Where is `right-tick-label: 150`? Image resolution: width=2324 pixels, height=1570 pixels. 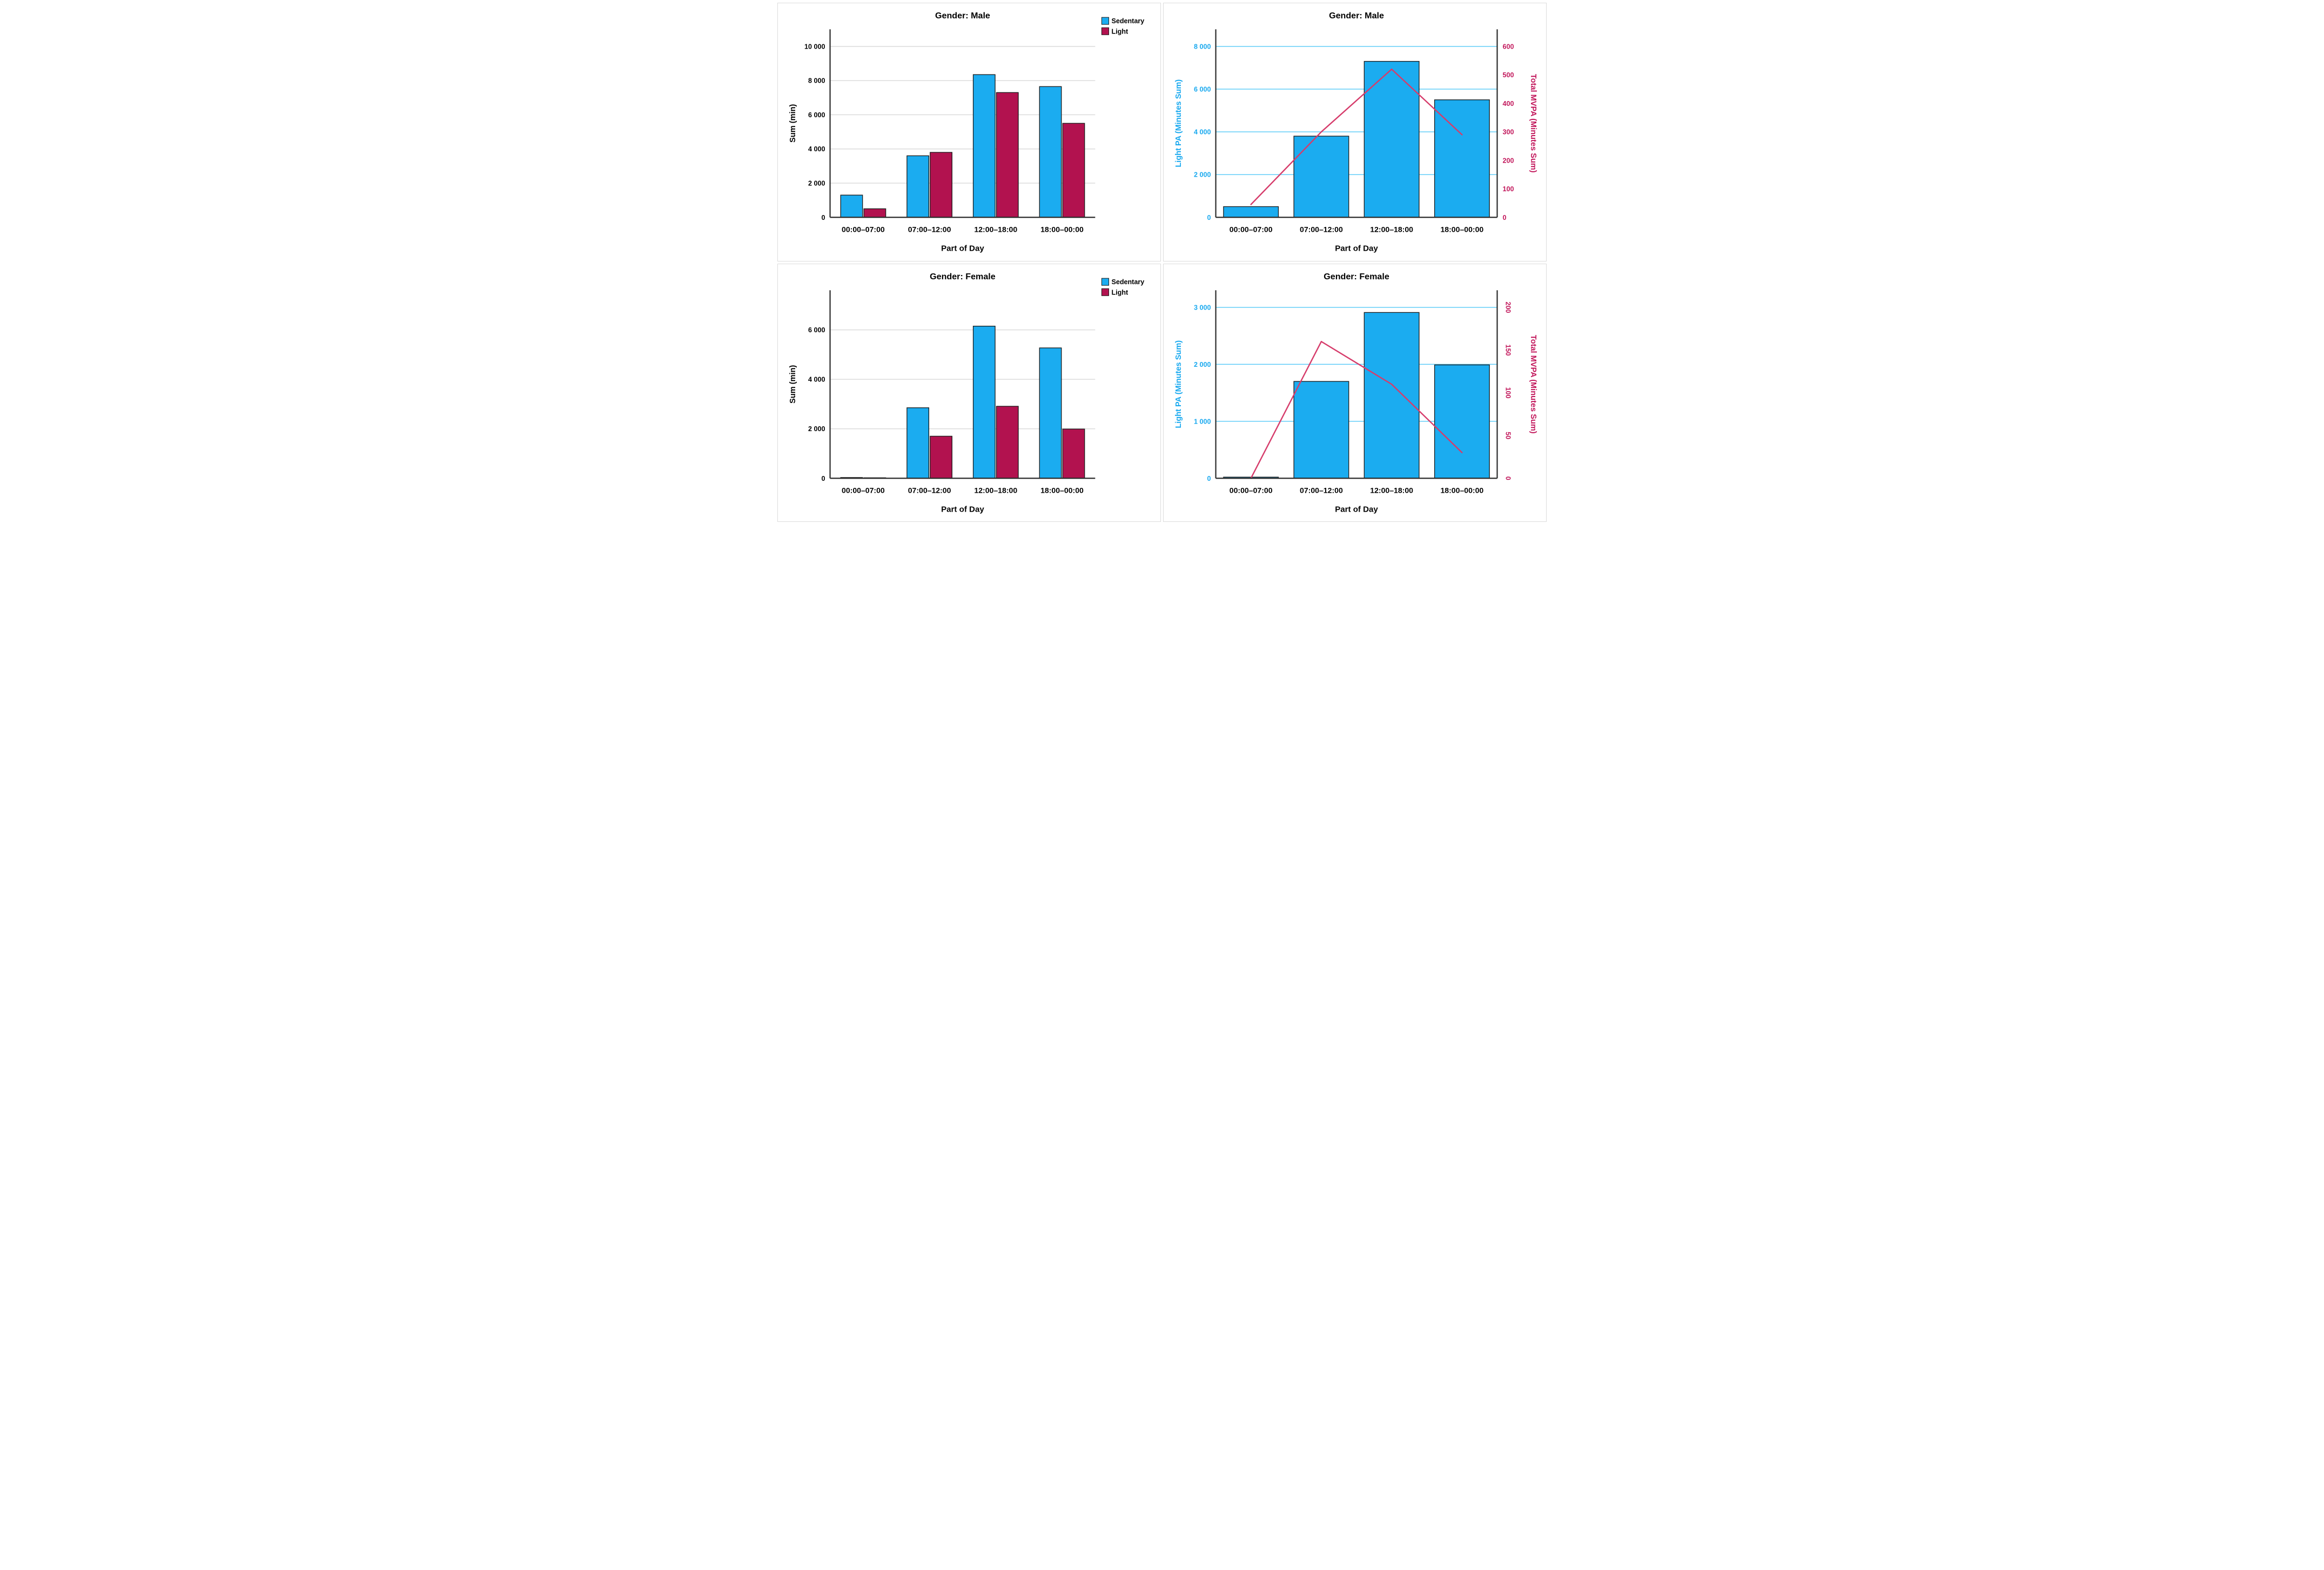 right-tick-label: 150 is located at coordinates (1508, 350).